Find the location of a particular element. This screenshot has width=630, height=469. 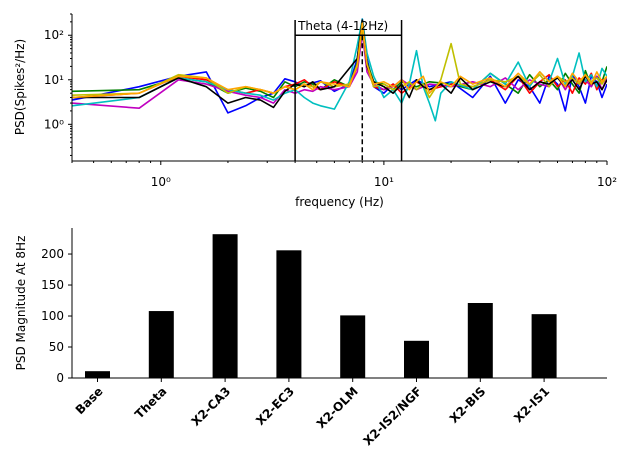

bar-category-label: X2-IS1 is located at coordinates (531, 404).